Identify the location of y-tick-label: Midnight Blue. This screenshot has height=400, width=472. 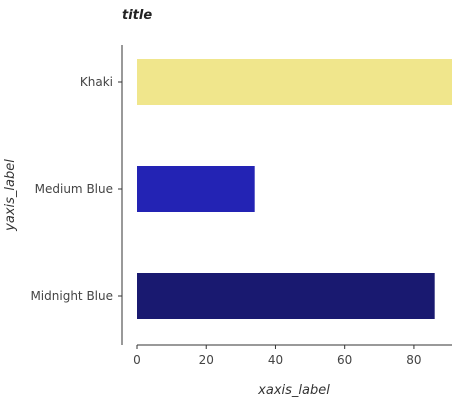
(71, 296).